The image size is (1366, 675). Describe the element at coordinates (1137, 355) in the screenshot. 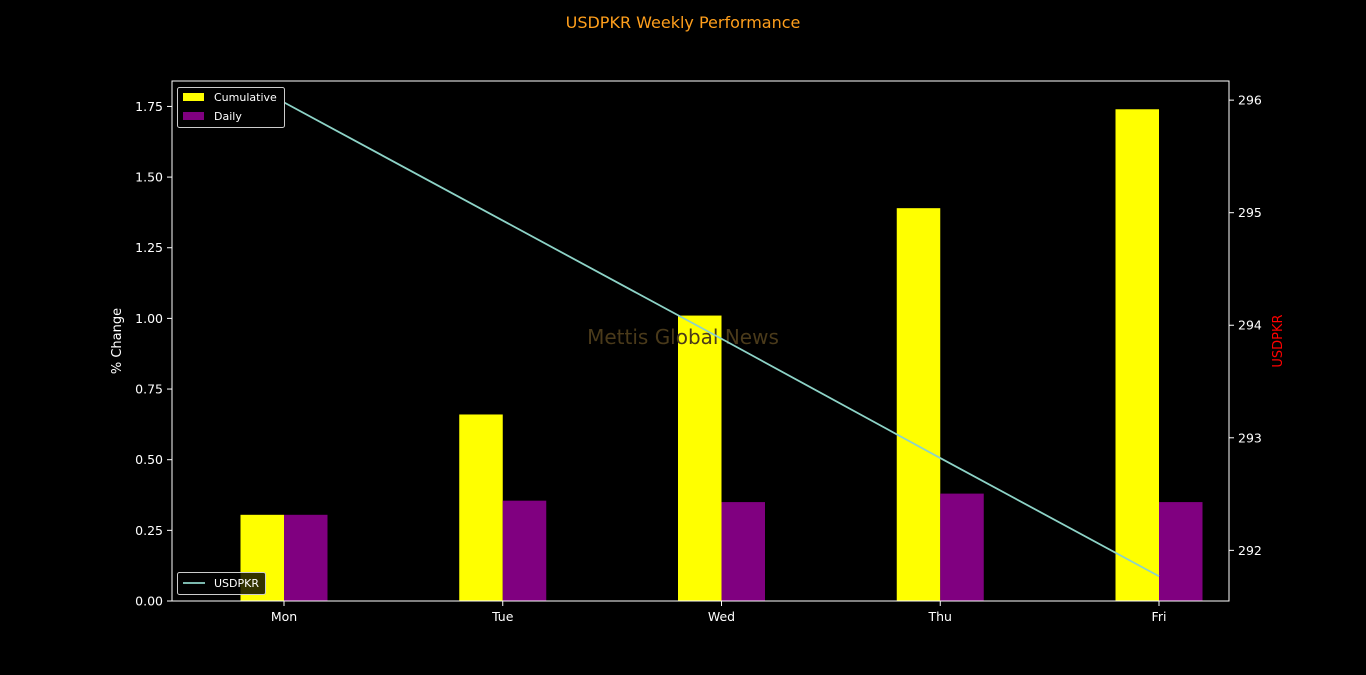

I see `bar-cumulative-fri` at that location.